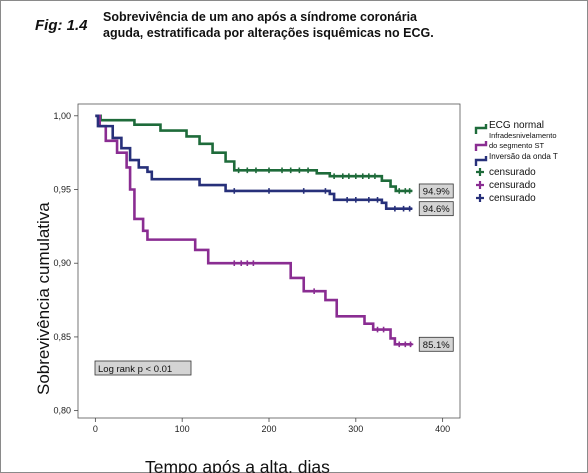  What do you see at coordinates (62, 263) in the screenshot?
I see `y-tick-label-2: 0,90` at bounding box center [62, 263].